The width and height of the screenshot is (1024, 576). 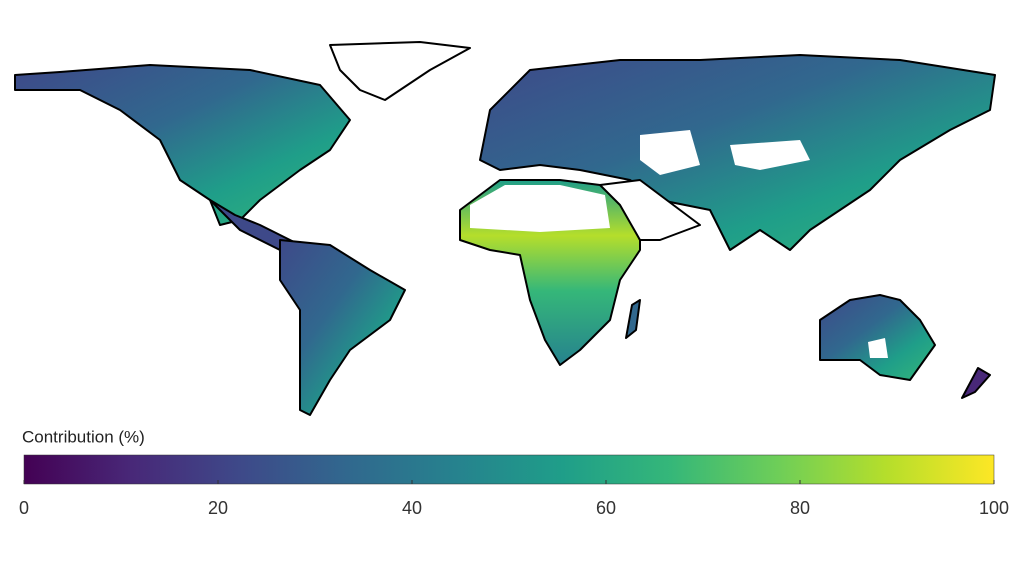 I want to click on sahara-no-data, so click(x=540, y=208).